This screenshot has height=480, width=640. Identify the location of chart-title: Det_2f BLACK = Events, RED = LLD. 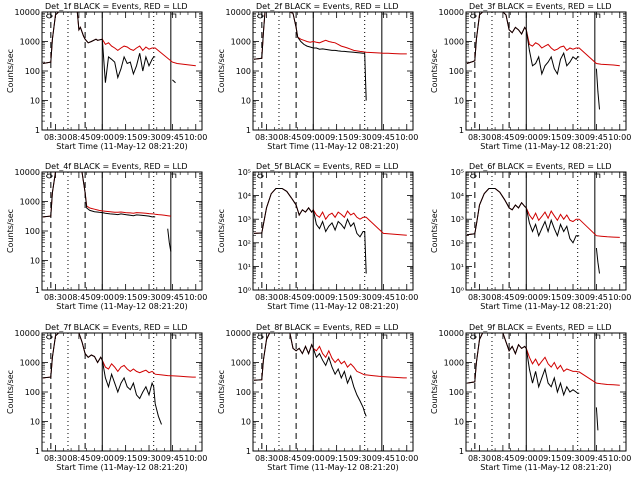
(327, 6).